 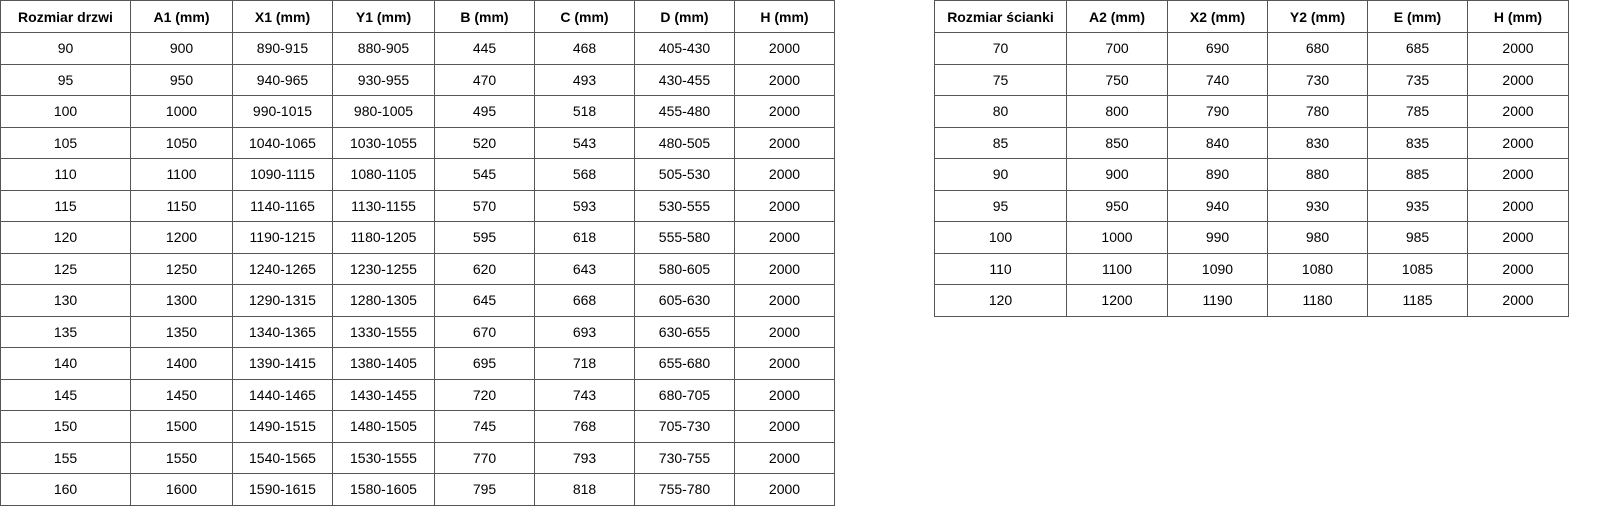 I want to click on table-cell: 1090-1115, so click(x=282, y=174).